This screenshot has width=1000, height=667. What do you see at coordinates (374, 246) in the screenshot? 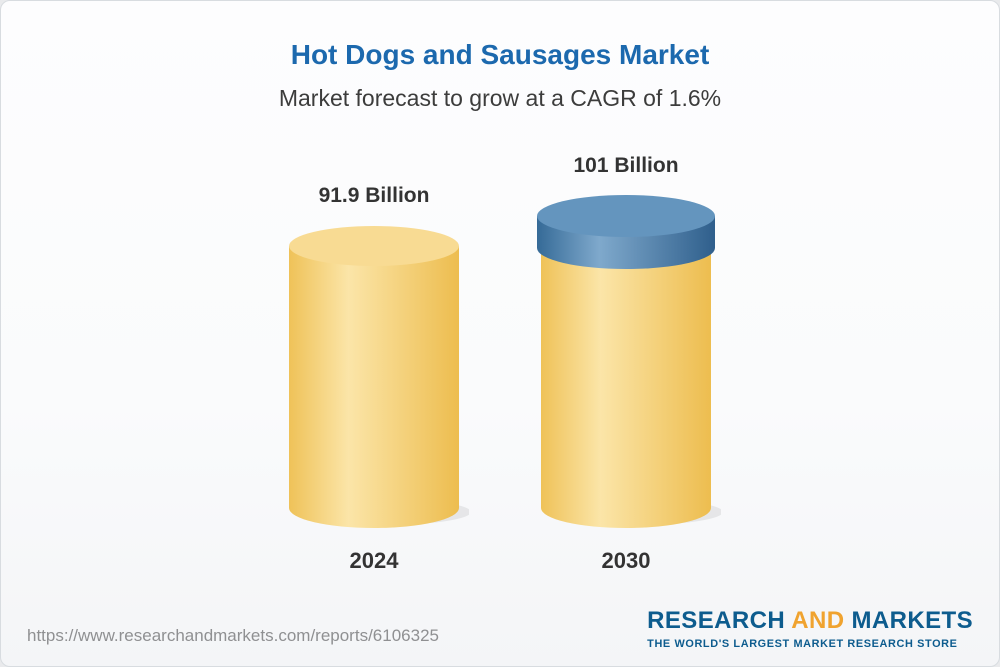
I see `cylinder-top` at bounding box center [374, 246].